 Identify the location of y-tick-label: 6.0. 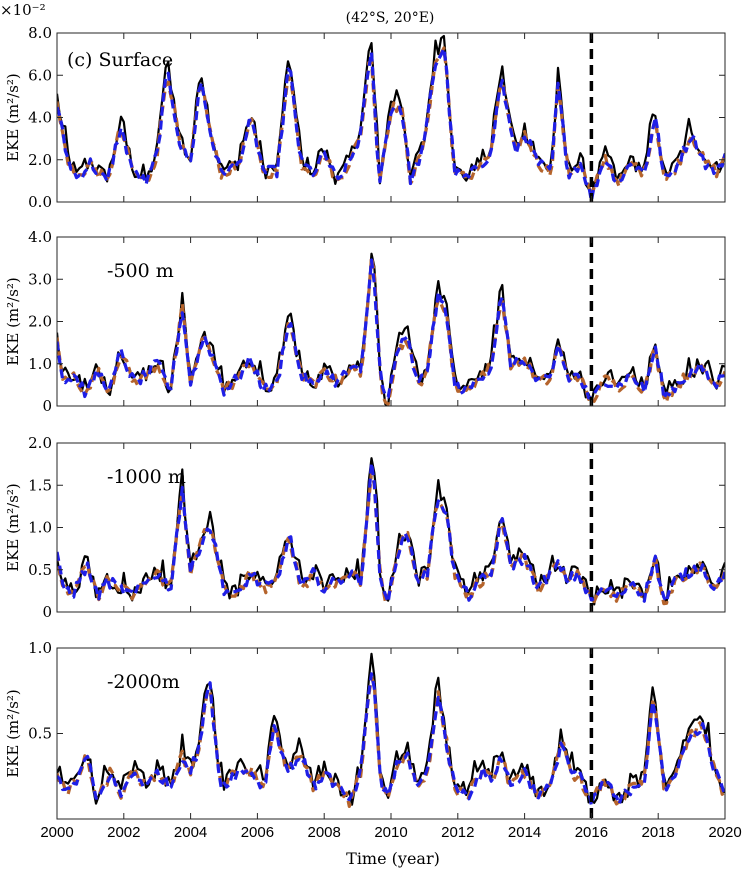
(40, 75).